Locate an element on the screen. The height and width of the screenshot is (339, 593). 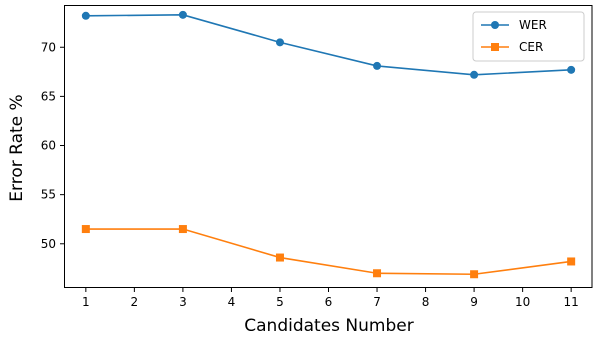
x-tick-label: 10 is located at coordinates (522, 302).